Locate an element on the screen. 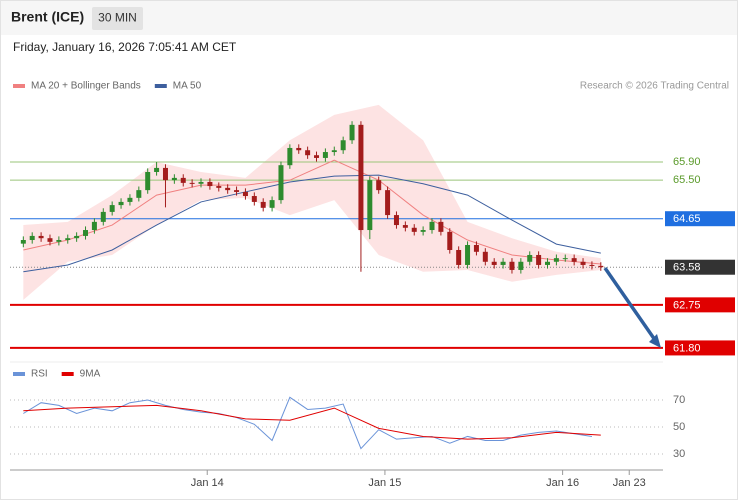 This screenshot has width=738, height=500. level-label: 65.90 is located at coordinates (687, 162).